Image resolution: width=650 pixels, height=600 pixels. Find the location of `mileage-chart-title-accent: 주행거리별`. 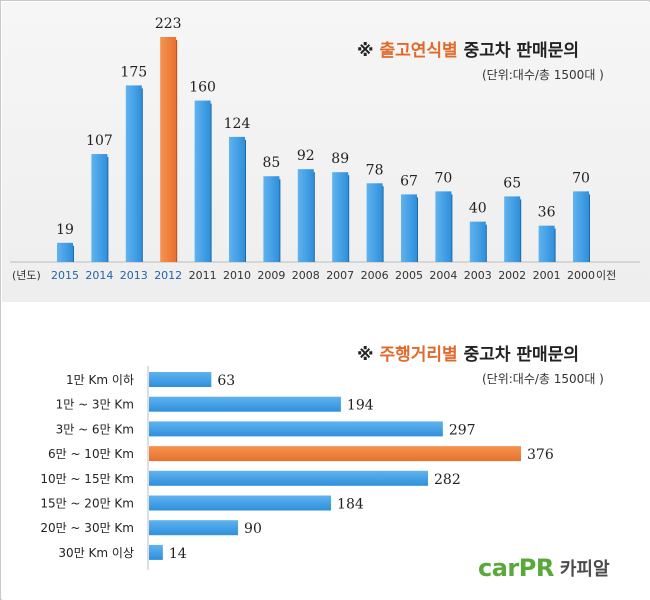

mileage-chart-title-accent: 주행거리별 is located at coordinates (418, 355).